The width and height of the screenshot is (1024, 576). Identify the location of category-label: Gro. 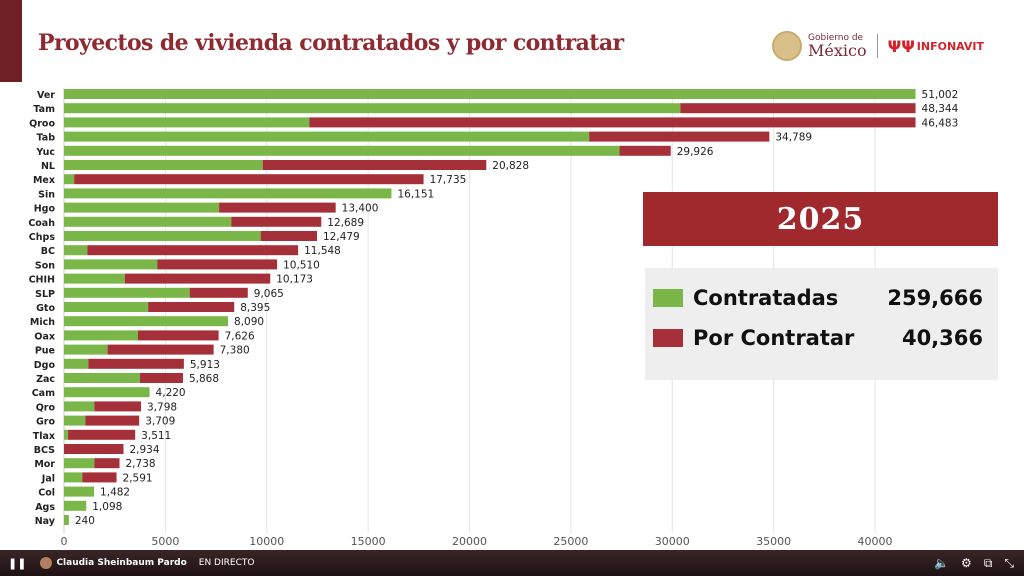
(45, 422).